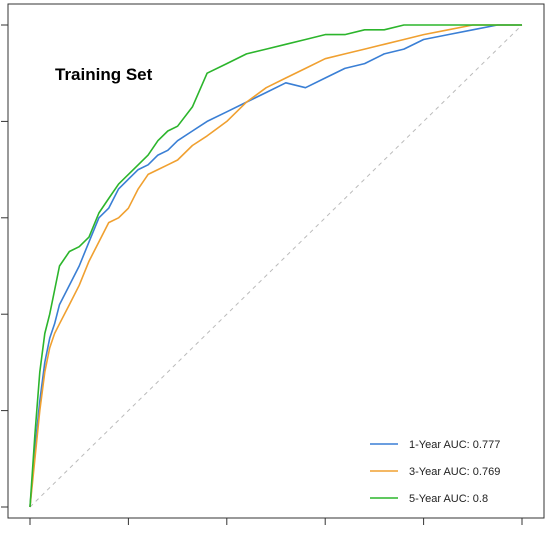 This screenshot has height=539, width=550. Describe the element at coordinates (454, 445) in the screenshot. I see `legend-label-1: 1-Year AUC: 0.777` at that location.